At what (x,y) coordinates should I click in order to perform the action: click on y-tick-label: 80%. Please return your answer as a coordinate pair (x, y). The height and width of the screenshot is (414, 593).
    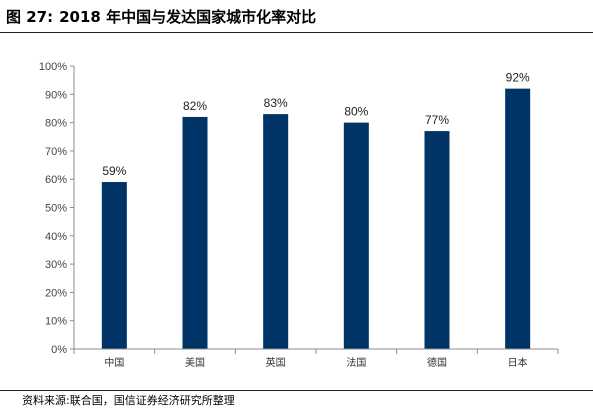
    Looking at the image, I should click on (56, 124).